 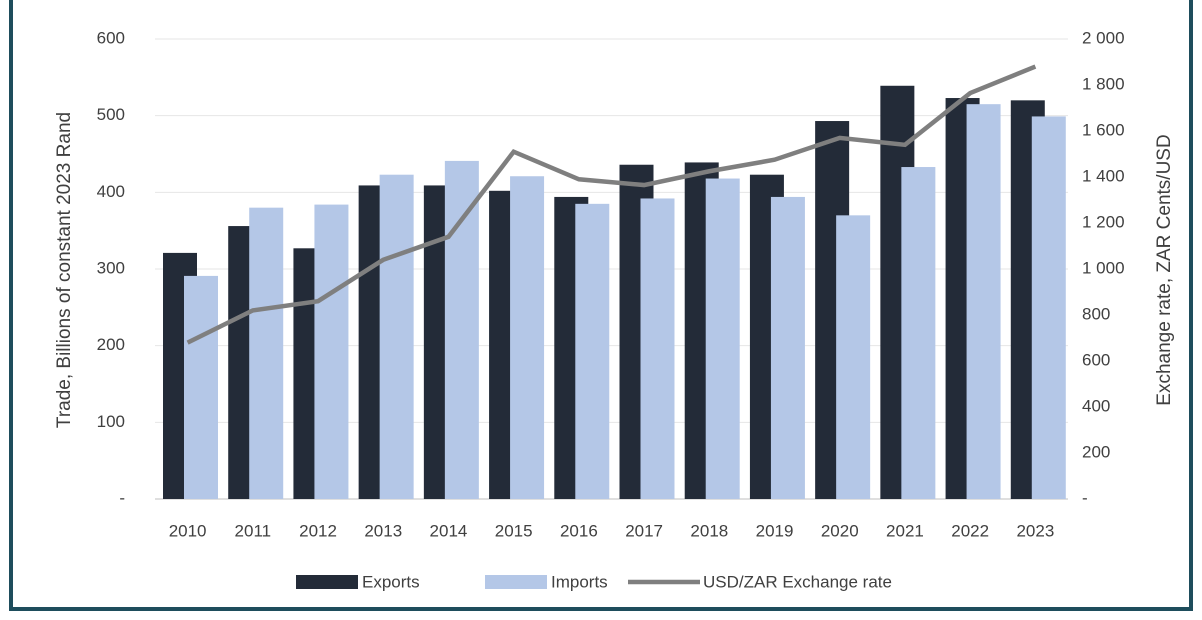 I want to click on y2-axis-title: Exchange rate, ZAR Cents/USD, so click(x=1164, y=269).